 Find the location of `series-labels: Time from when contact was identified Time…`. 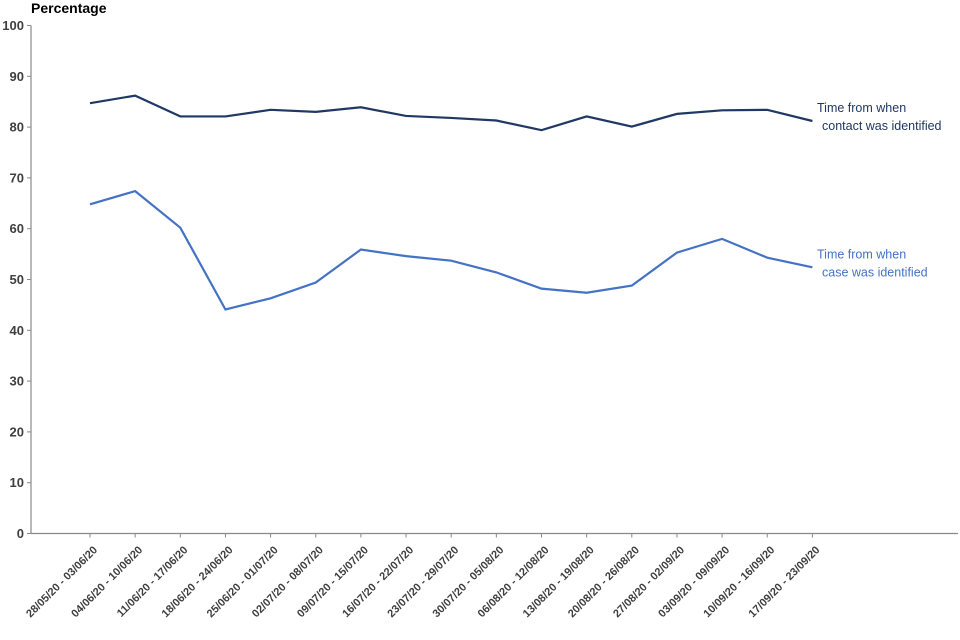

series-labels: Time from when contact was identified Time… is located at coordinates (879, 190).